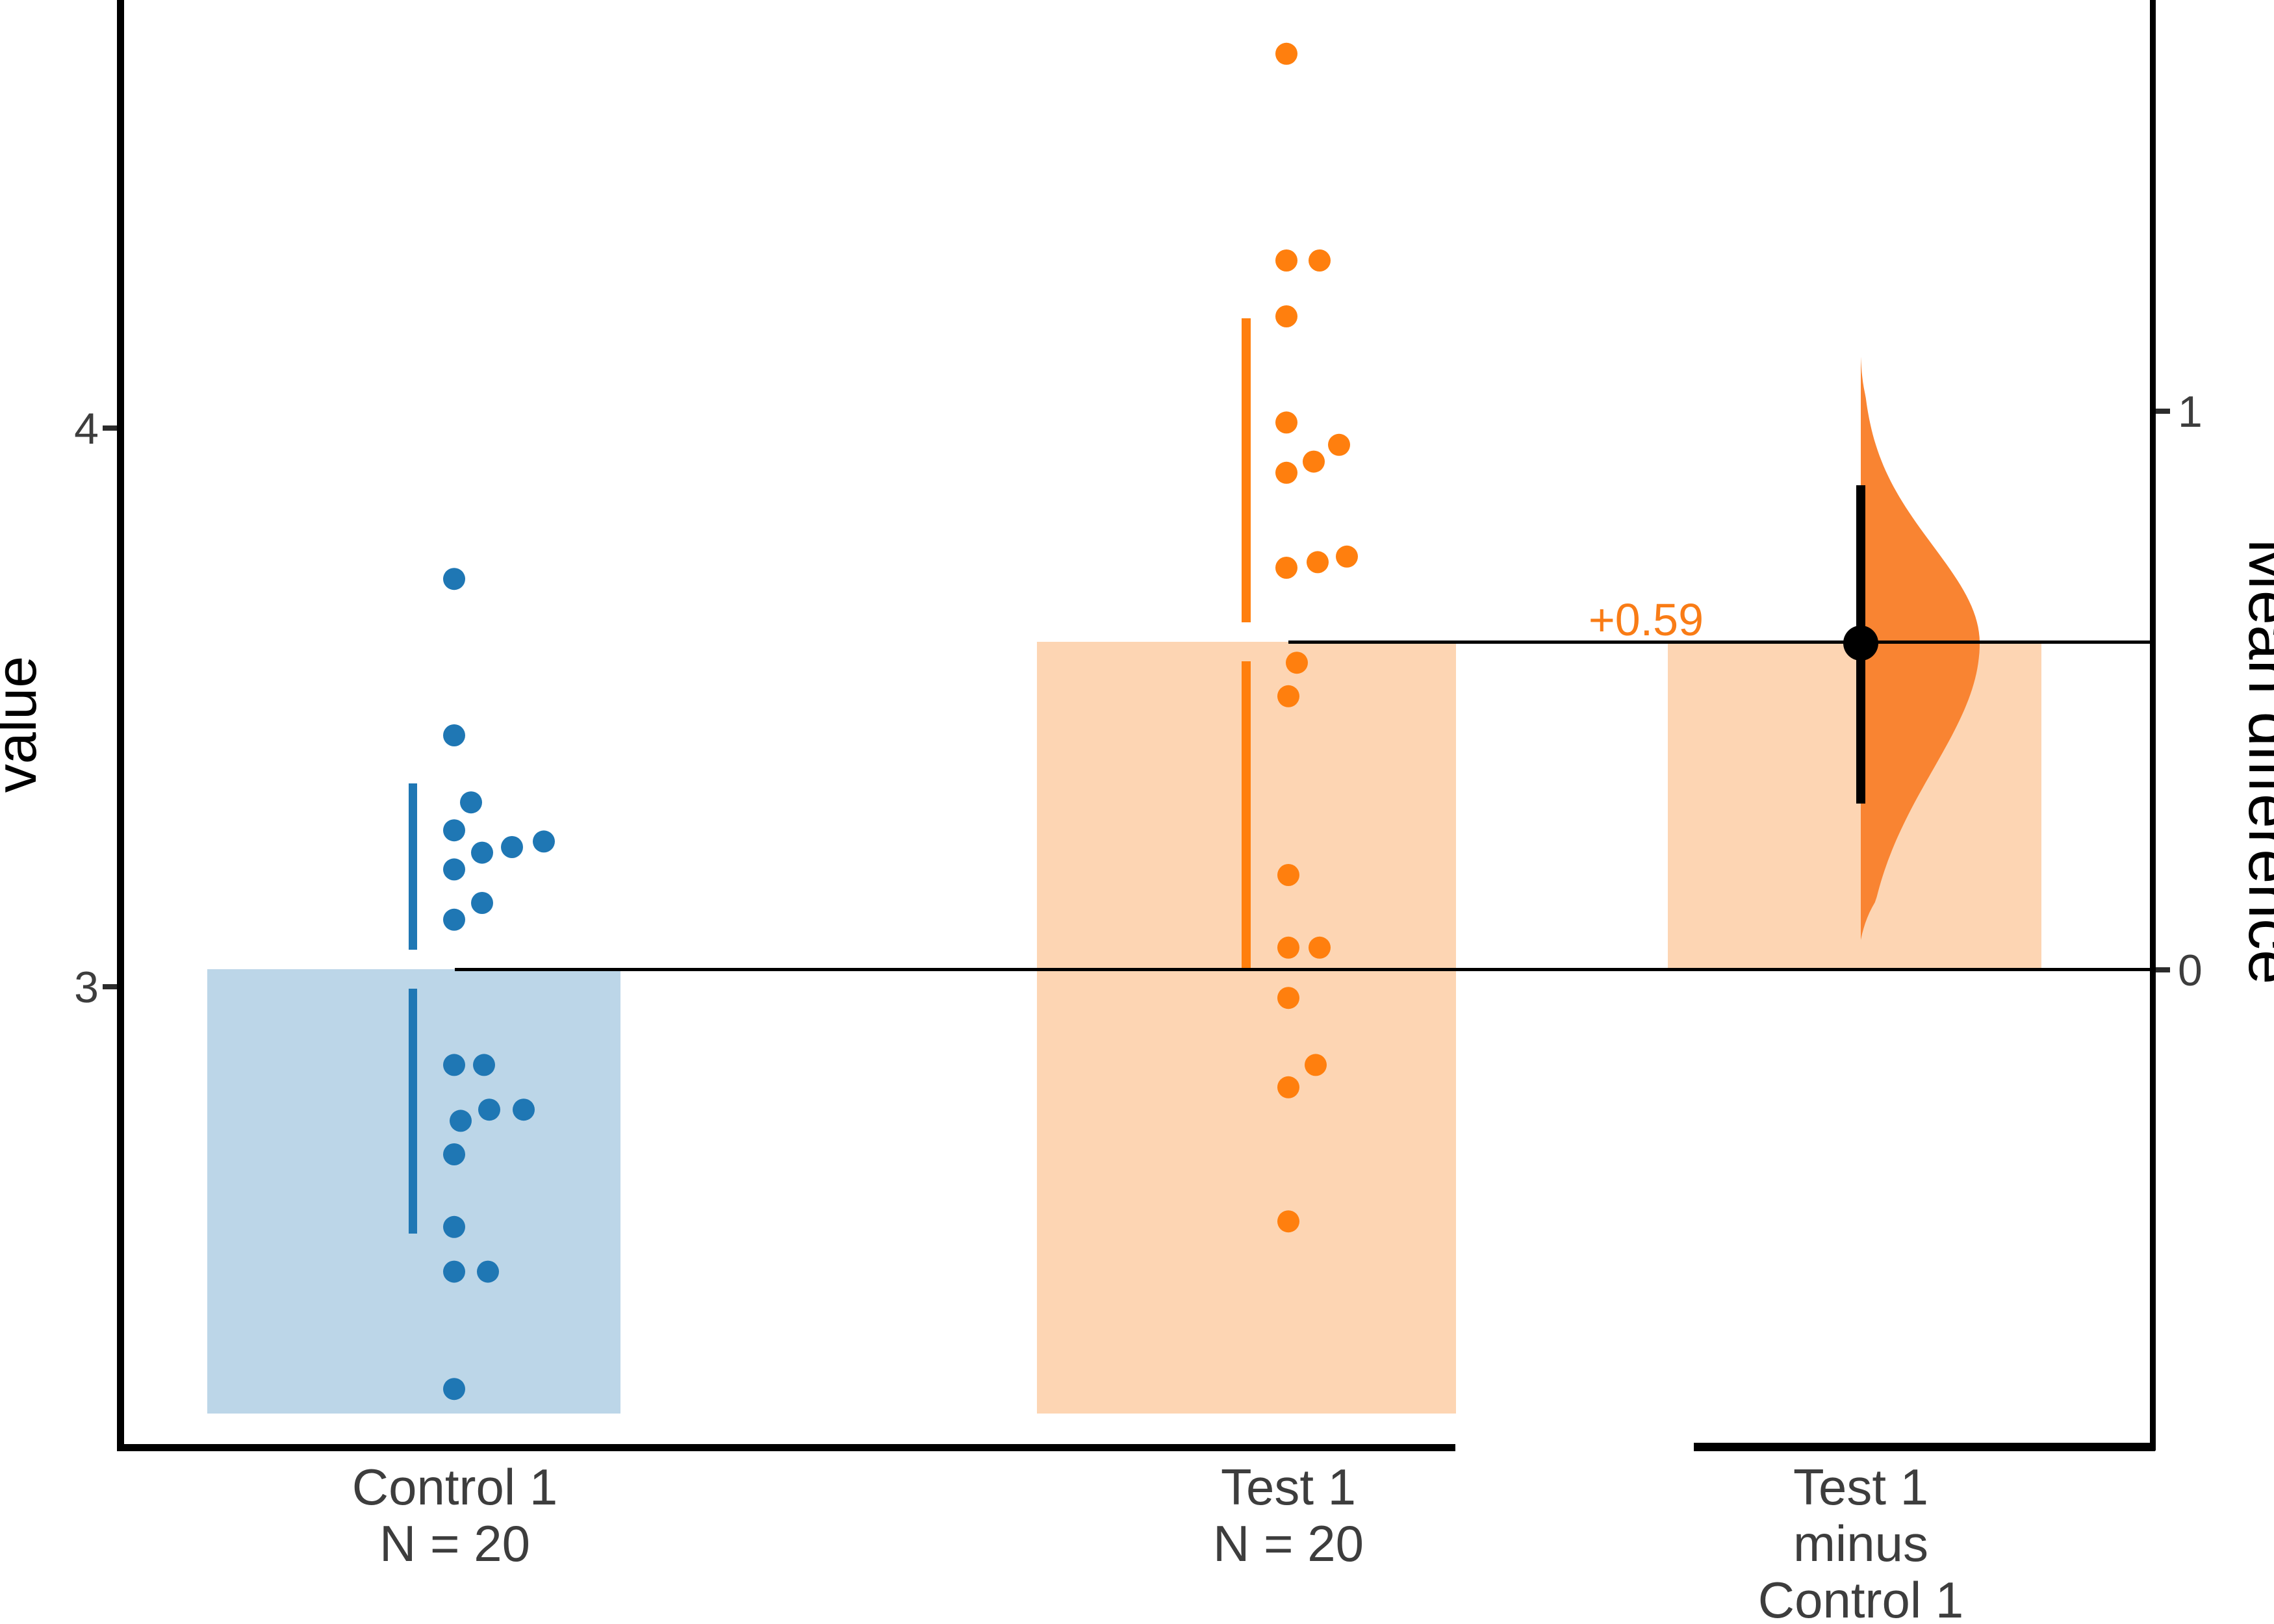  I want to click on bootstrap-distribution-violin, so click(1920, 648).